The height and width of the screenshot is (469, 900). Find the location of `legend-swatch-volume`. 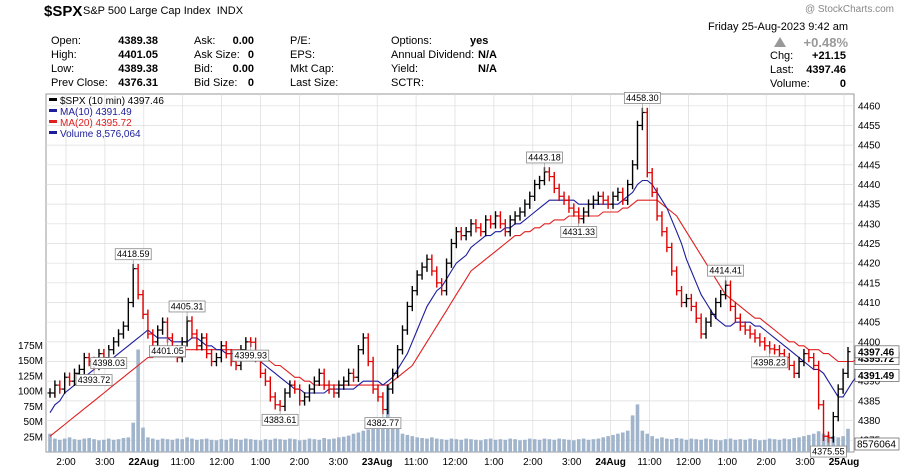

legend-swatch-volume is located at coordinates (53, 132).